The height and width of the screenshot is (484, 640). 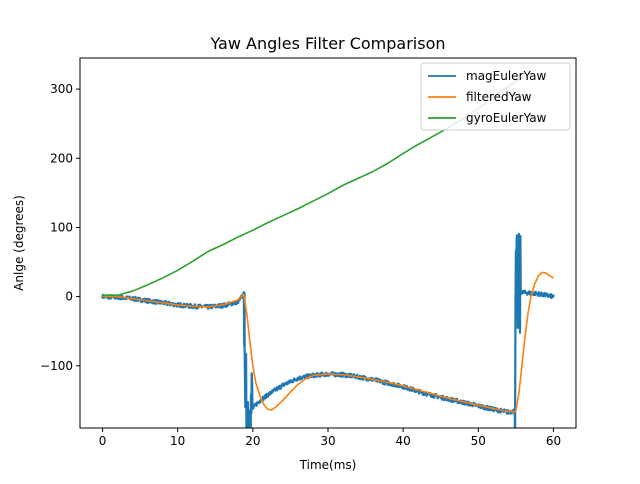 I want to click on chart-title: Yaw Angles Filter Comparison, so click(x=327, y=43).